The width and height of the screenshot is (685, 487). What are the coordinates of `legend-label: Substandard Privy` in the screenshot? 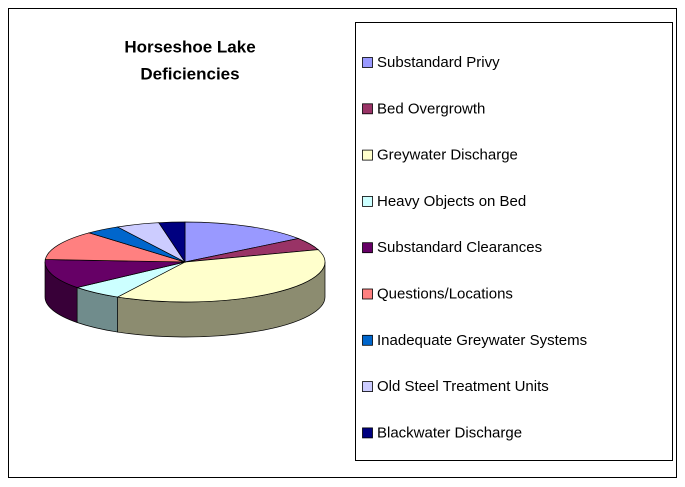 It's located at (438, 62).